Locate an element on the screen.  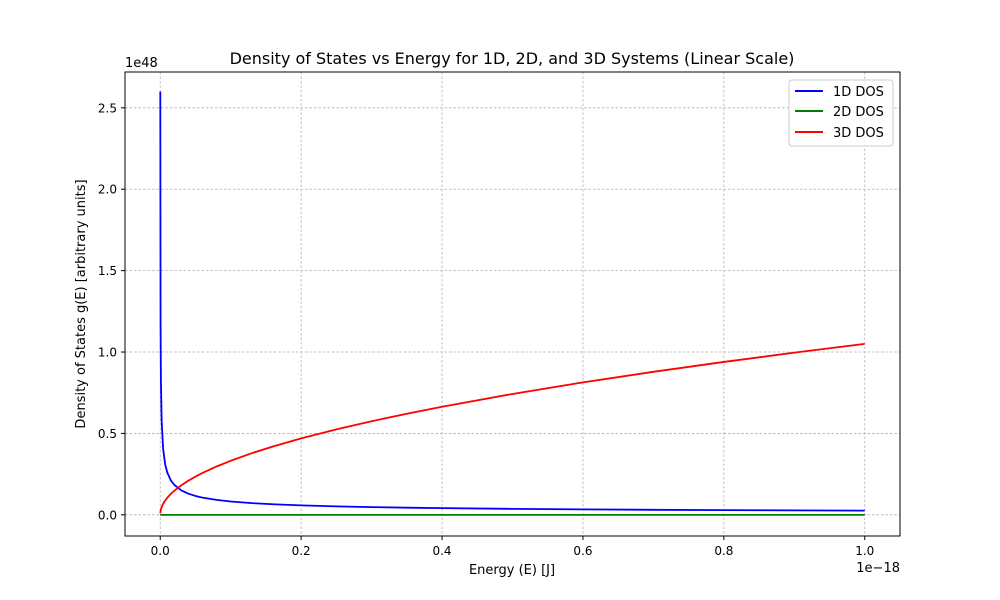
y-axis-offset-text: 1e48 is located at coordinates (141, 63).